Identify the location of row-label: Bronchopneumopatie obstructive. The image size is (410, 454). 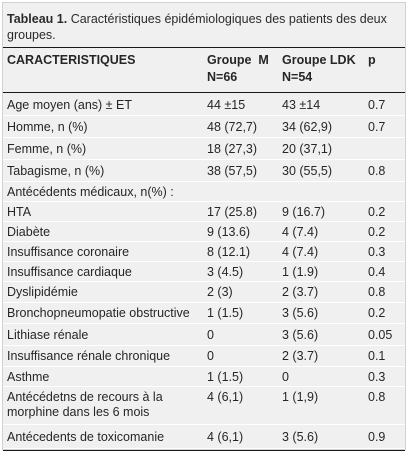
(98, 313).